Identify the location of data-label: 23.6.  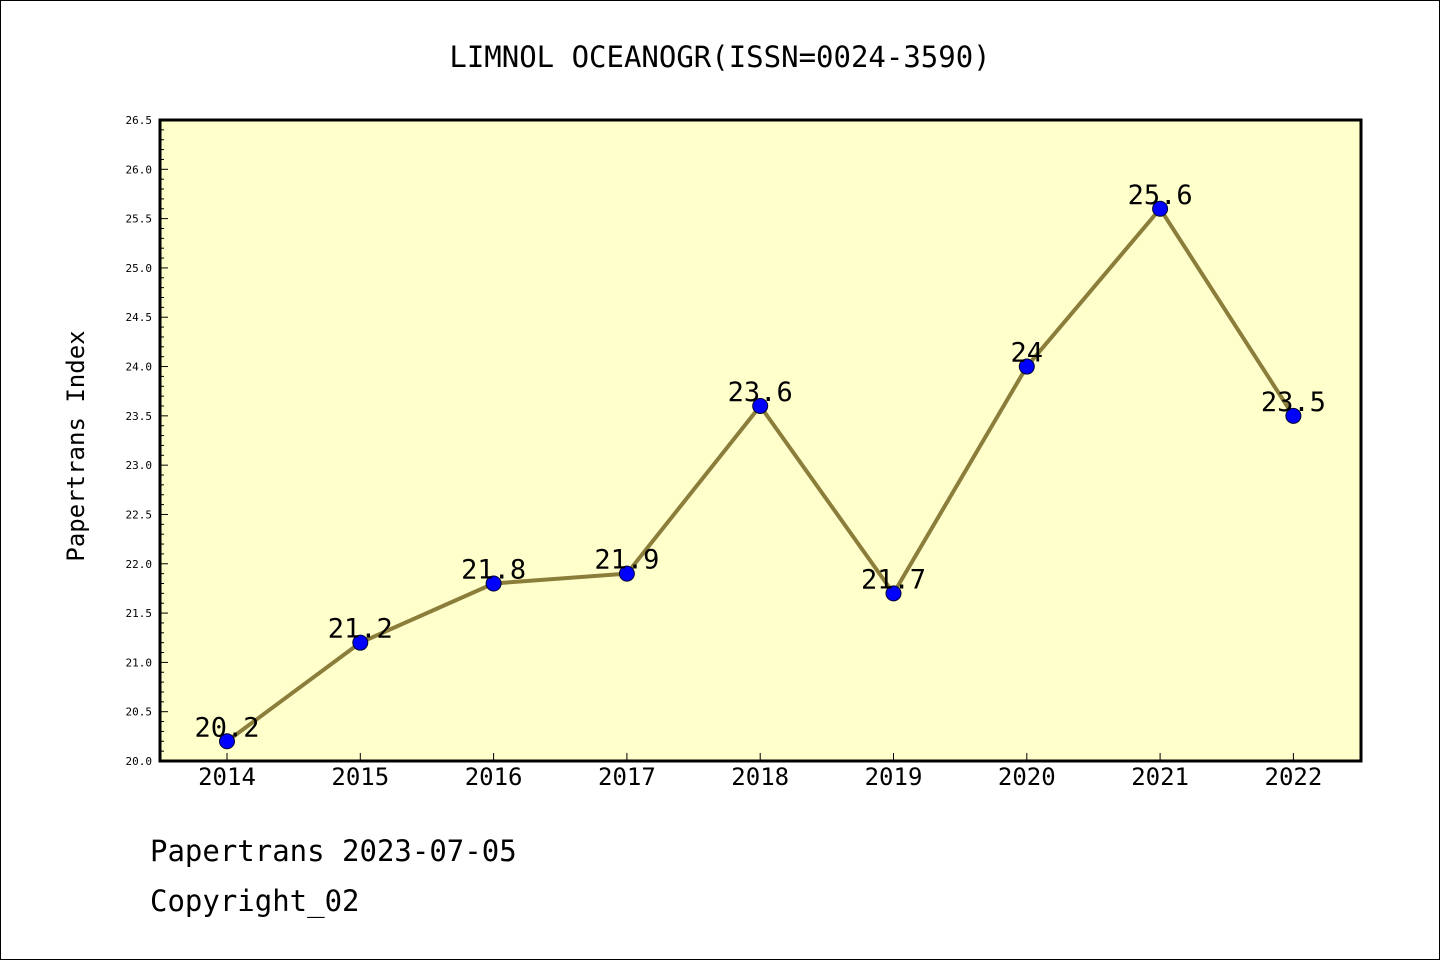
(760, 392).